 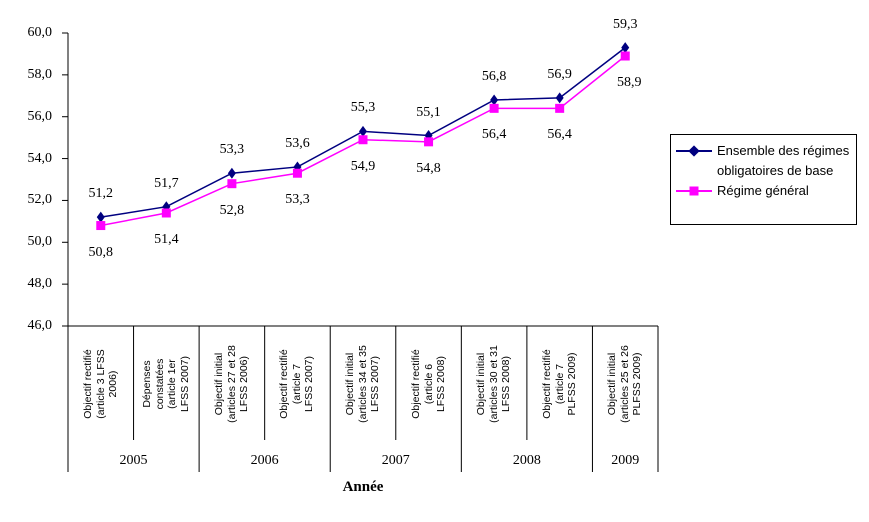 I want to click on y-tick-label: 58,0, so click(x=40, y=74).